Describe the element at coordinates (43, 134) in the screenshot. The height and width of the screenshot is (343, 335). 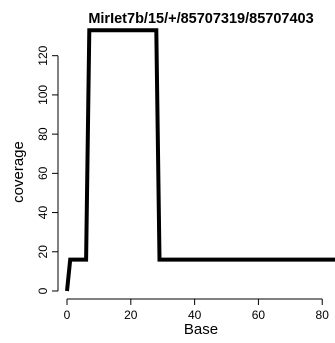
I see `y-tick-label: 80` at that location.